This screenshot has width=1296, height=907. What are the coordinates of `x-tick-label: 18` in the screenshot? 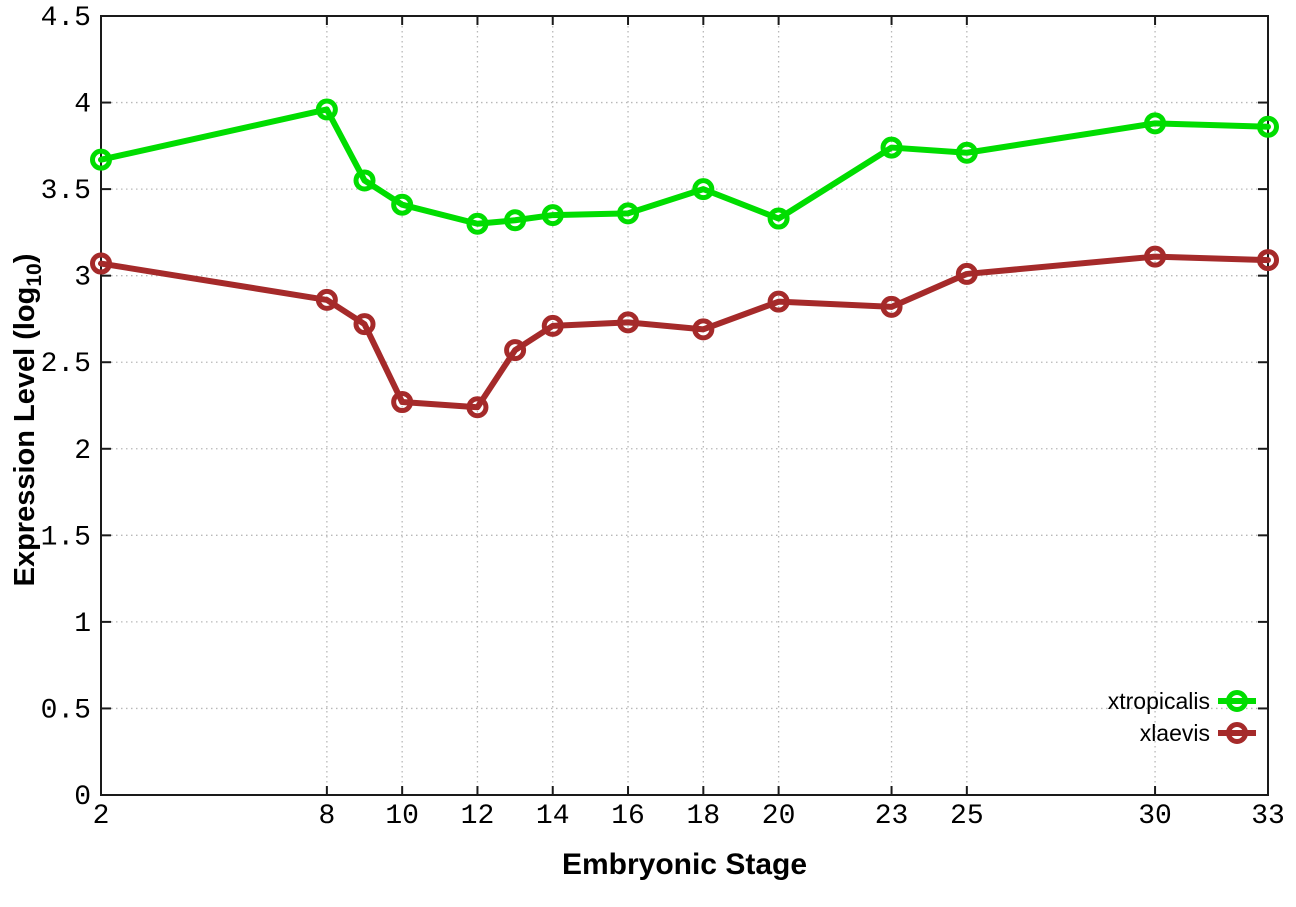 It's located at (704, 816).